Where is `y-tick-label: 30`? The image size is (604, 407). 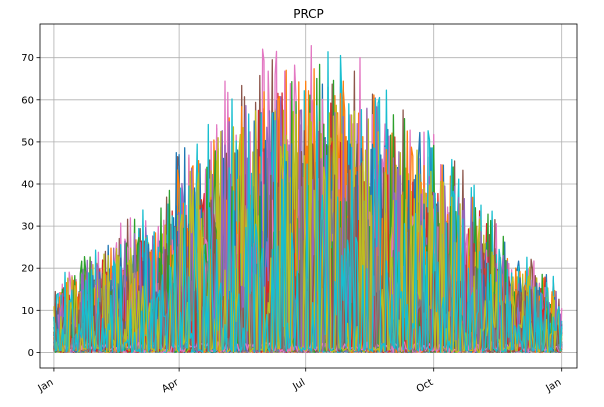
y-tick-label: 30 is located at coordinates (27, 227).